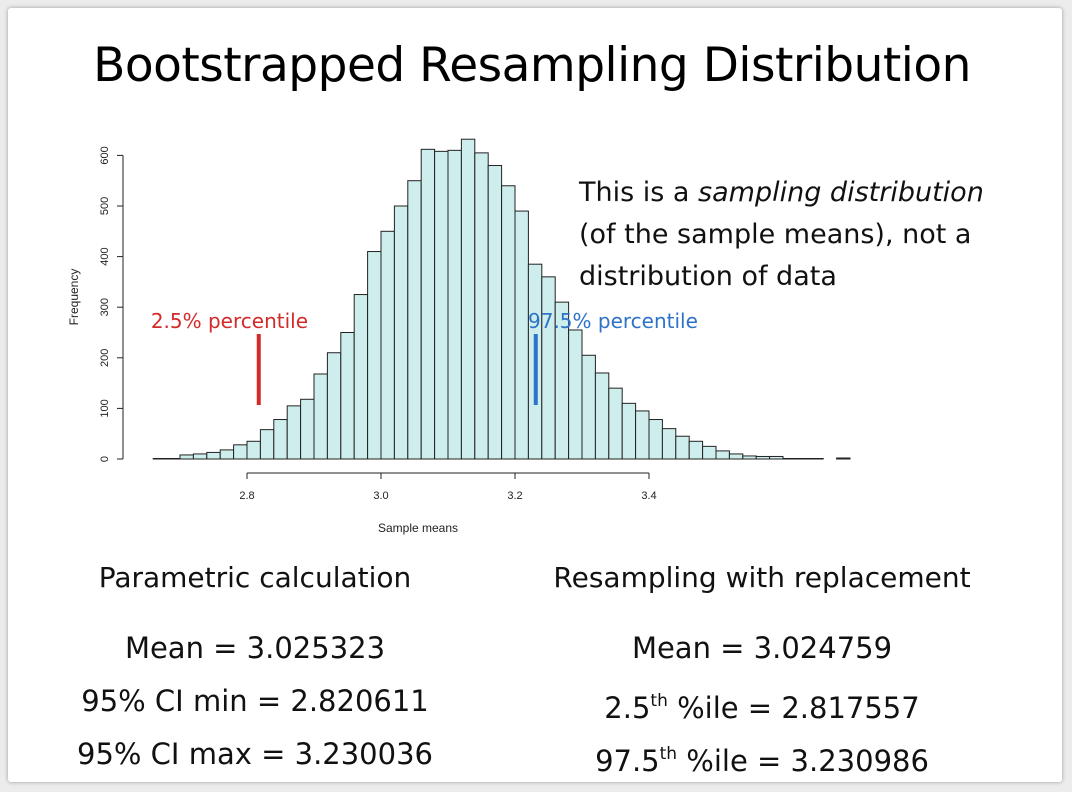 The image size is (1072, 792). Describe the element at coordinates (105, 358) in the screenshot. I see `y-tick-label: 200` at that location.